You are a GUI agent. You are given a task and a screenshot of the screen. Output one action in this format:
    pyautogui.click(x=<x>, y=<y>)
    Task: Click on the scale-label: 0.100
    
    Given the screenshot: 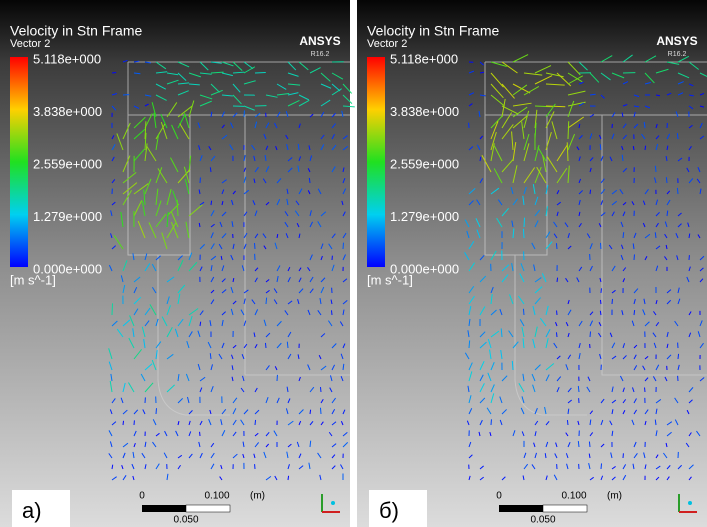 What is the action you would take?
    pyautogui.click(x=573, y=496)
    